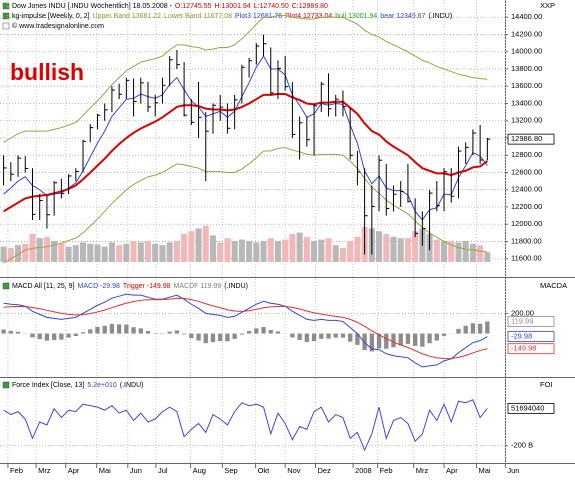  I want to click on legend-entry: MACDF 119.99, so click(198, 286).